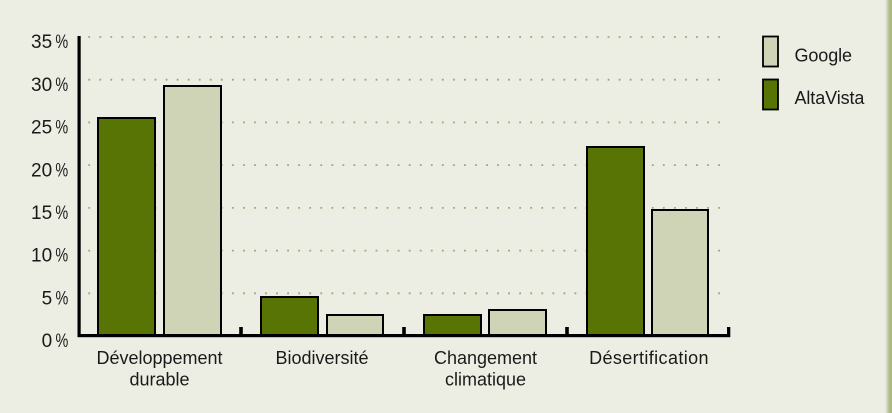 This screenshot has width=892, height=413. Describe the element at coordinates (485, 358) in the screenshot. I see `svg-text: Changement` at that location.